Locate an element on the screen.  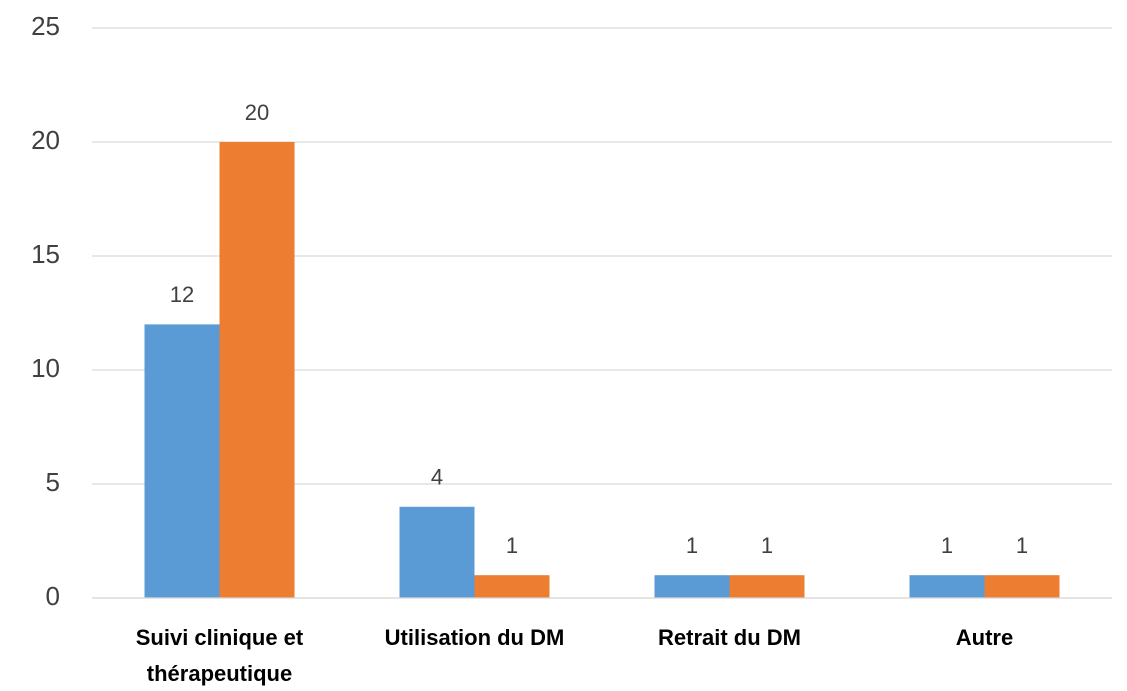
y-tick-label: 0 is located at coordinates (53, 596).